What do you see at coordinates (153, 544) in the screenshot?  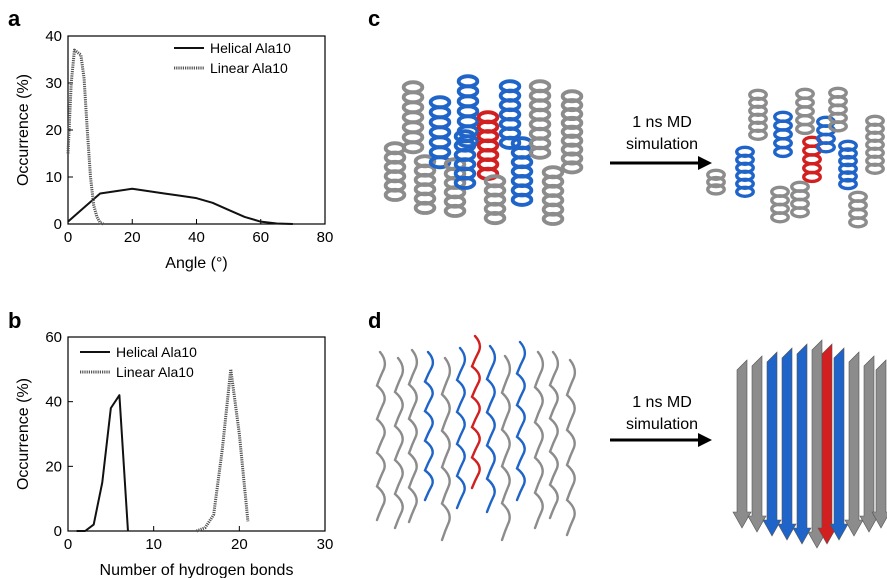 I see `x-tick-label: 10` at bounding box center [153, 544].